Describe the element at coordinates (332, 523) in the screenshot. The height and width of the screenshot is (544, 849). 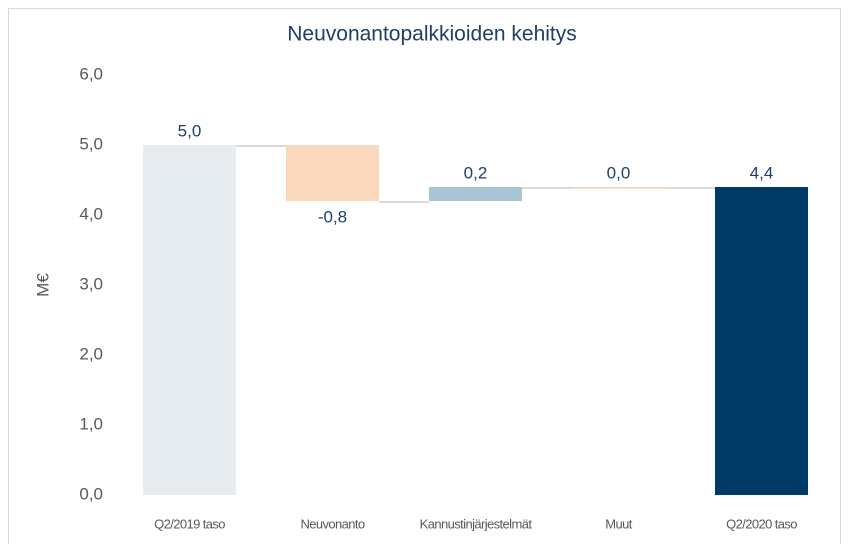
I see `x-tick-label: Neuvonanto` at that location.